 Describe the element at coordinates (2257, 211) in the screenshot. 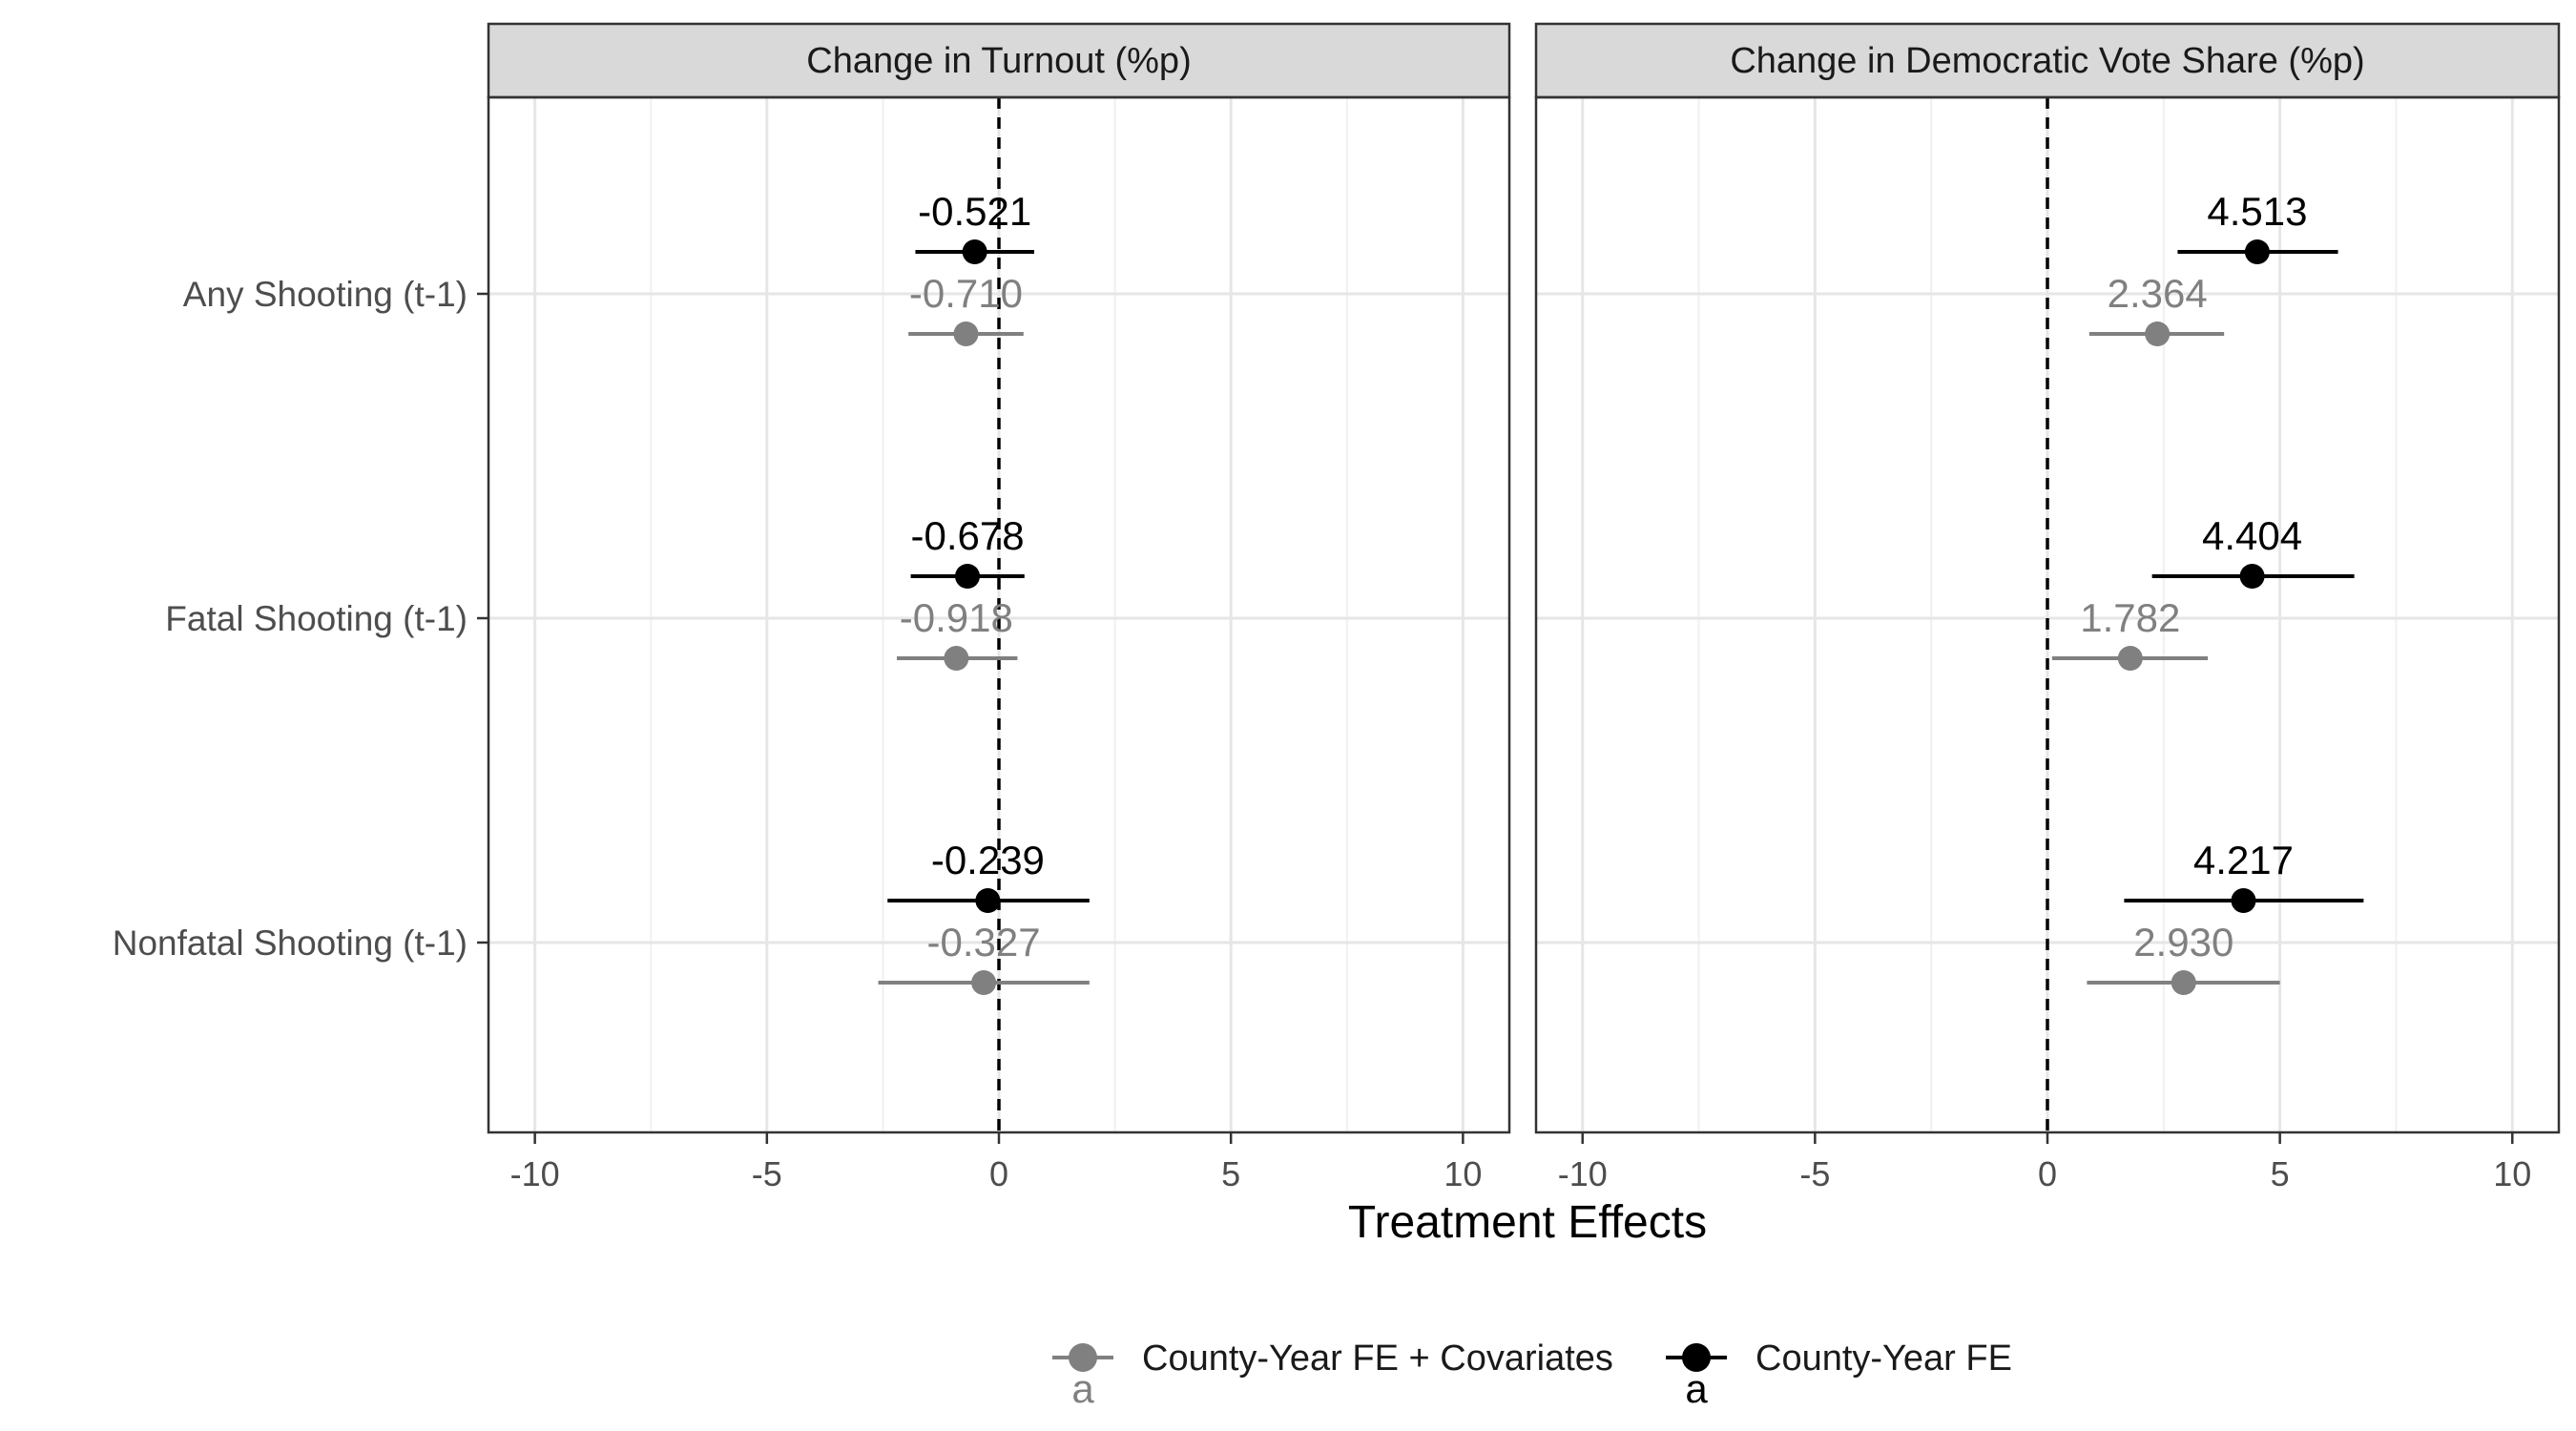

I see `estimate-label: 4.513` at that location.